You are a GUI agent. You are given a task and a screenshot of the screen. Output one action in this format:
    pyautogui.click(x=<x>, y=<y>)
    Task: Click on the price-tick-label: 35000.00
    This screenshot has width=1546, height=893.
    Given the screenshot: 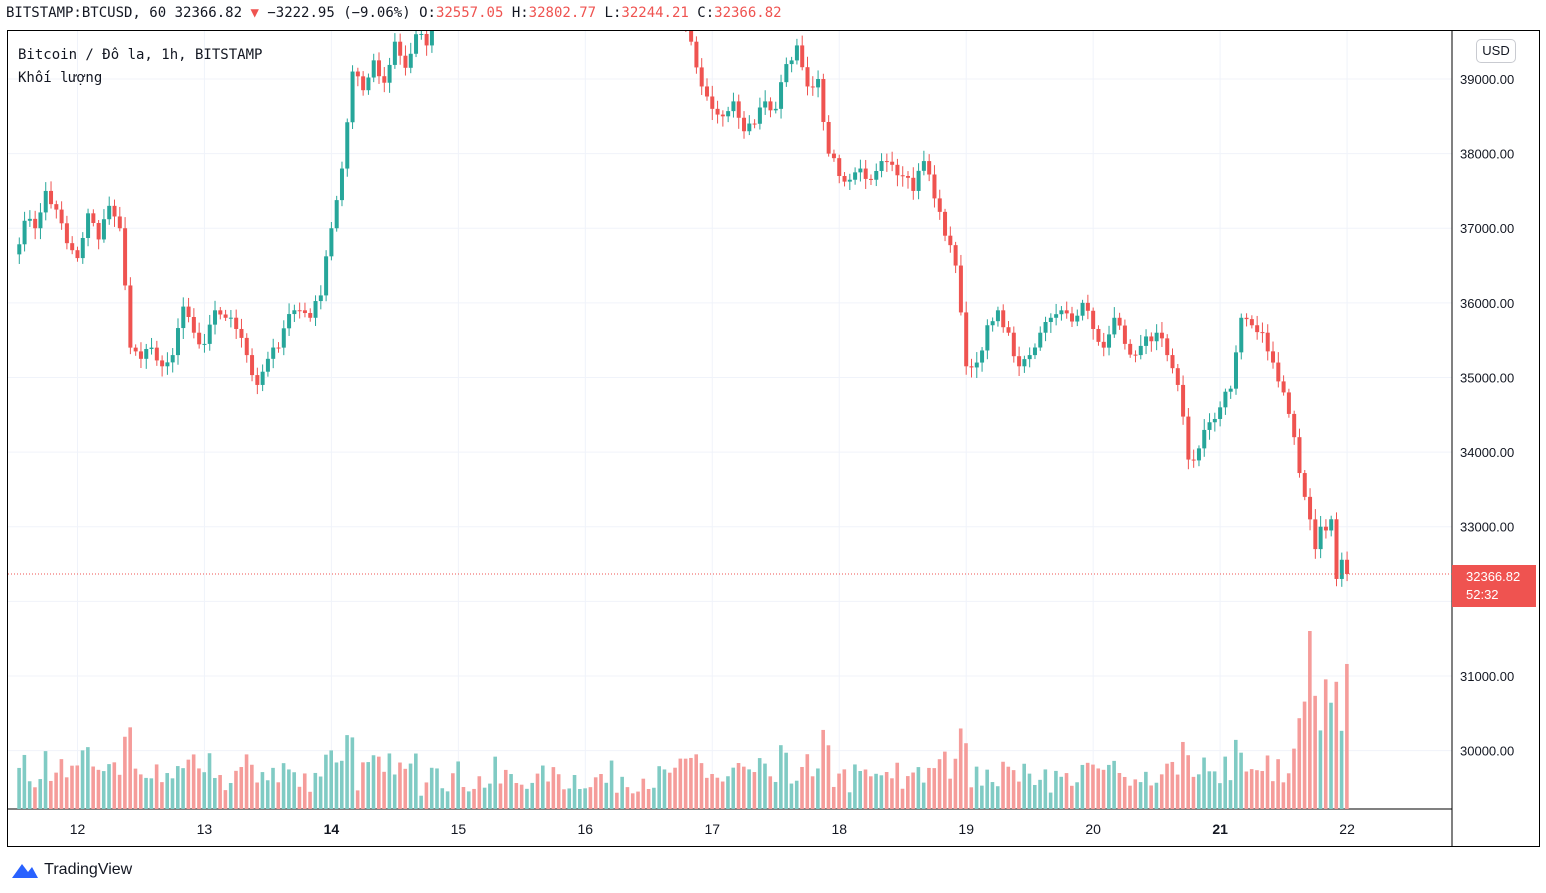 What is the action you would take?
    pyautogui.click(x=1487, y=377)
    